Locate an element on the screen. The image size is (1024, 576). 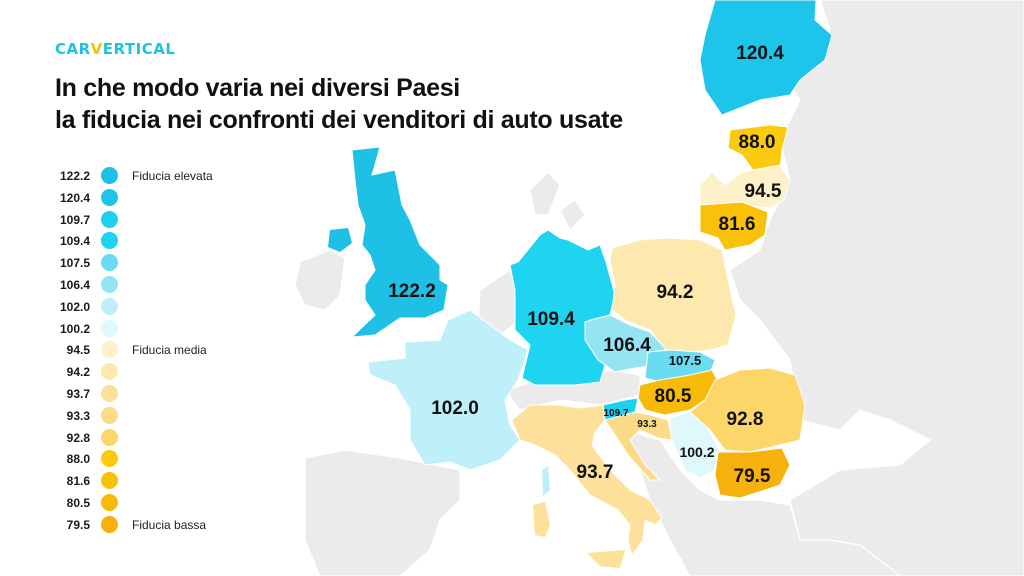
country-serbia is located at coordinates (694, 445).